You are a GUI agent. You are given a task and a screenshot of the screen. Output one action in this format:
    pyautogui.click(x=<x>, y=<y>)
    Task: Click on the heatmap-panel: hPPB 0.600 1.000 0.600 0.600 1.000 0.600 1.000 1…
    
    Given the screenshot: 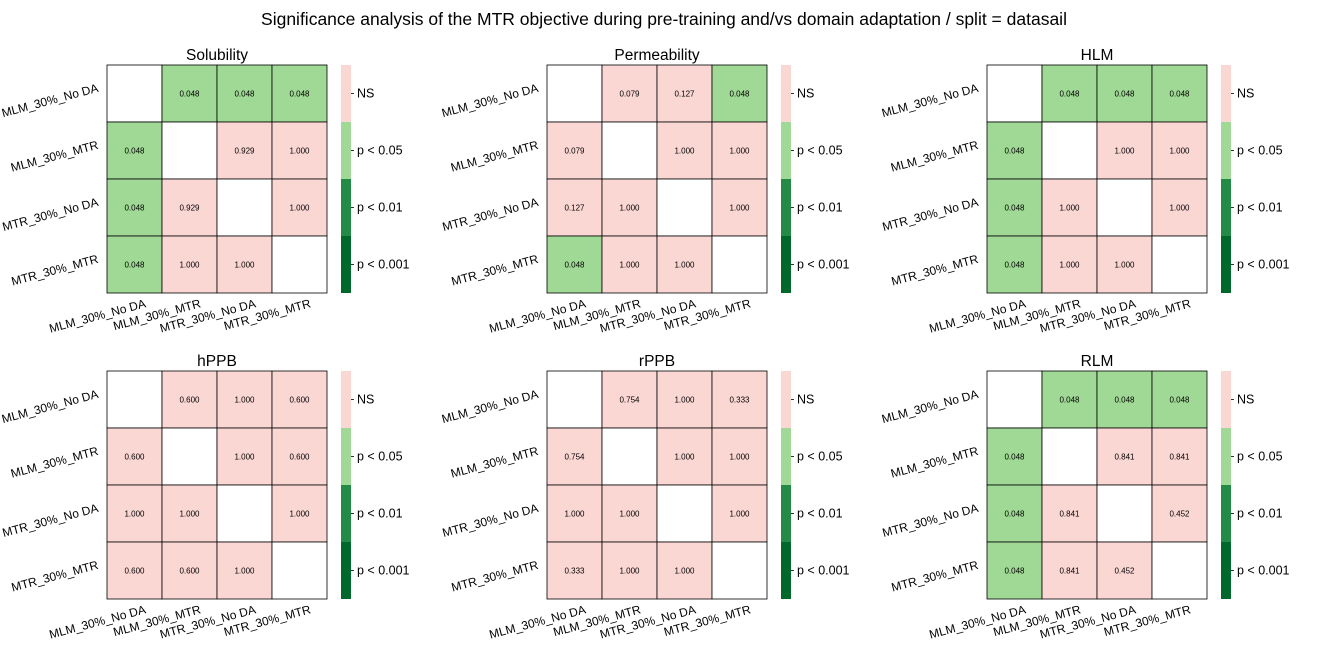 What is the action you would take?
    pyautogui.click(x=204, y=497)
    